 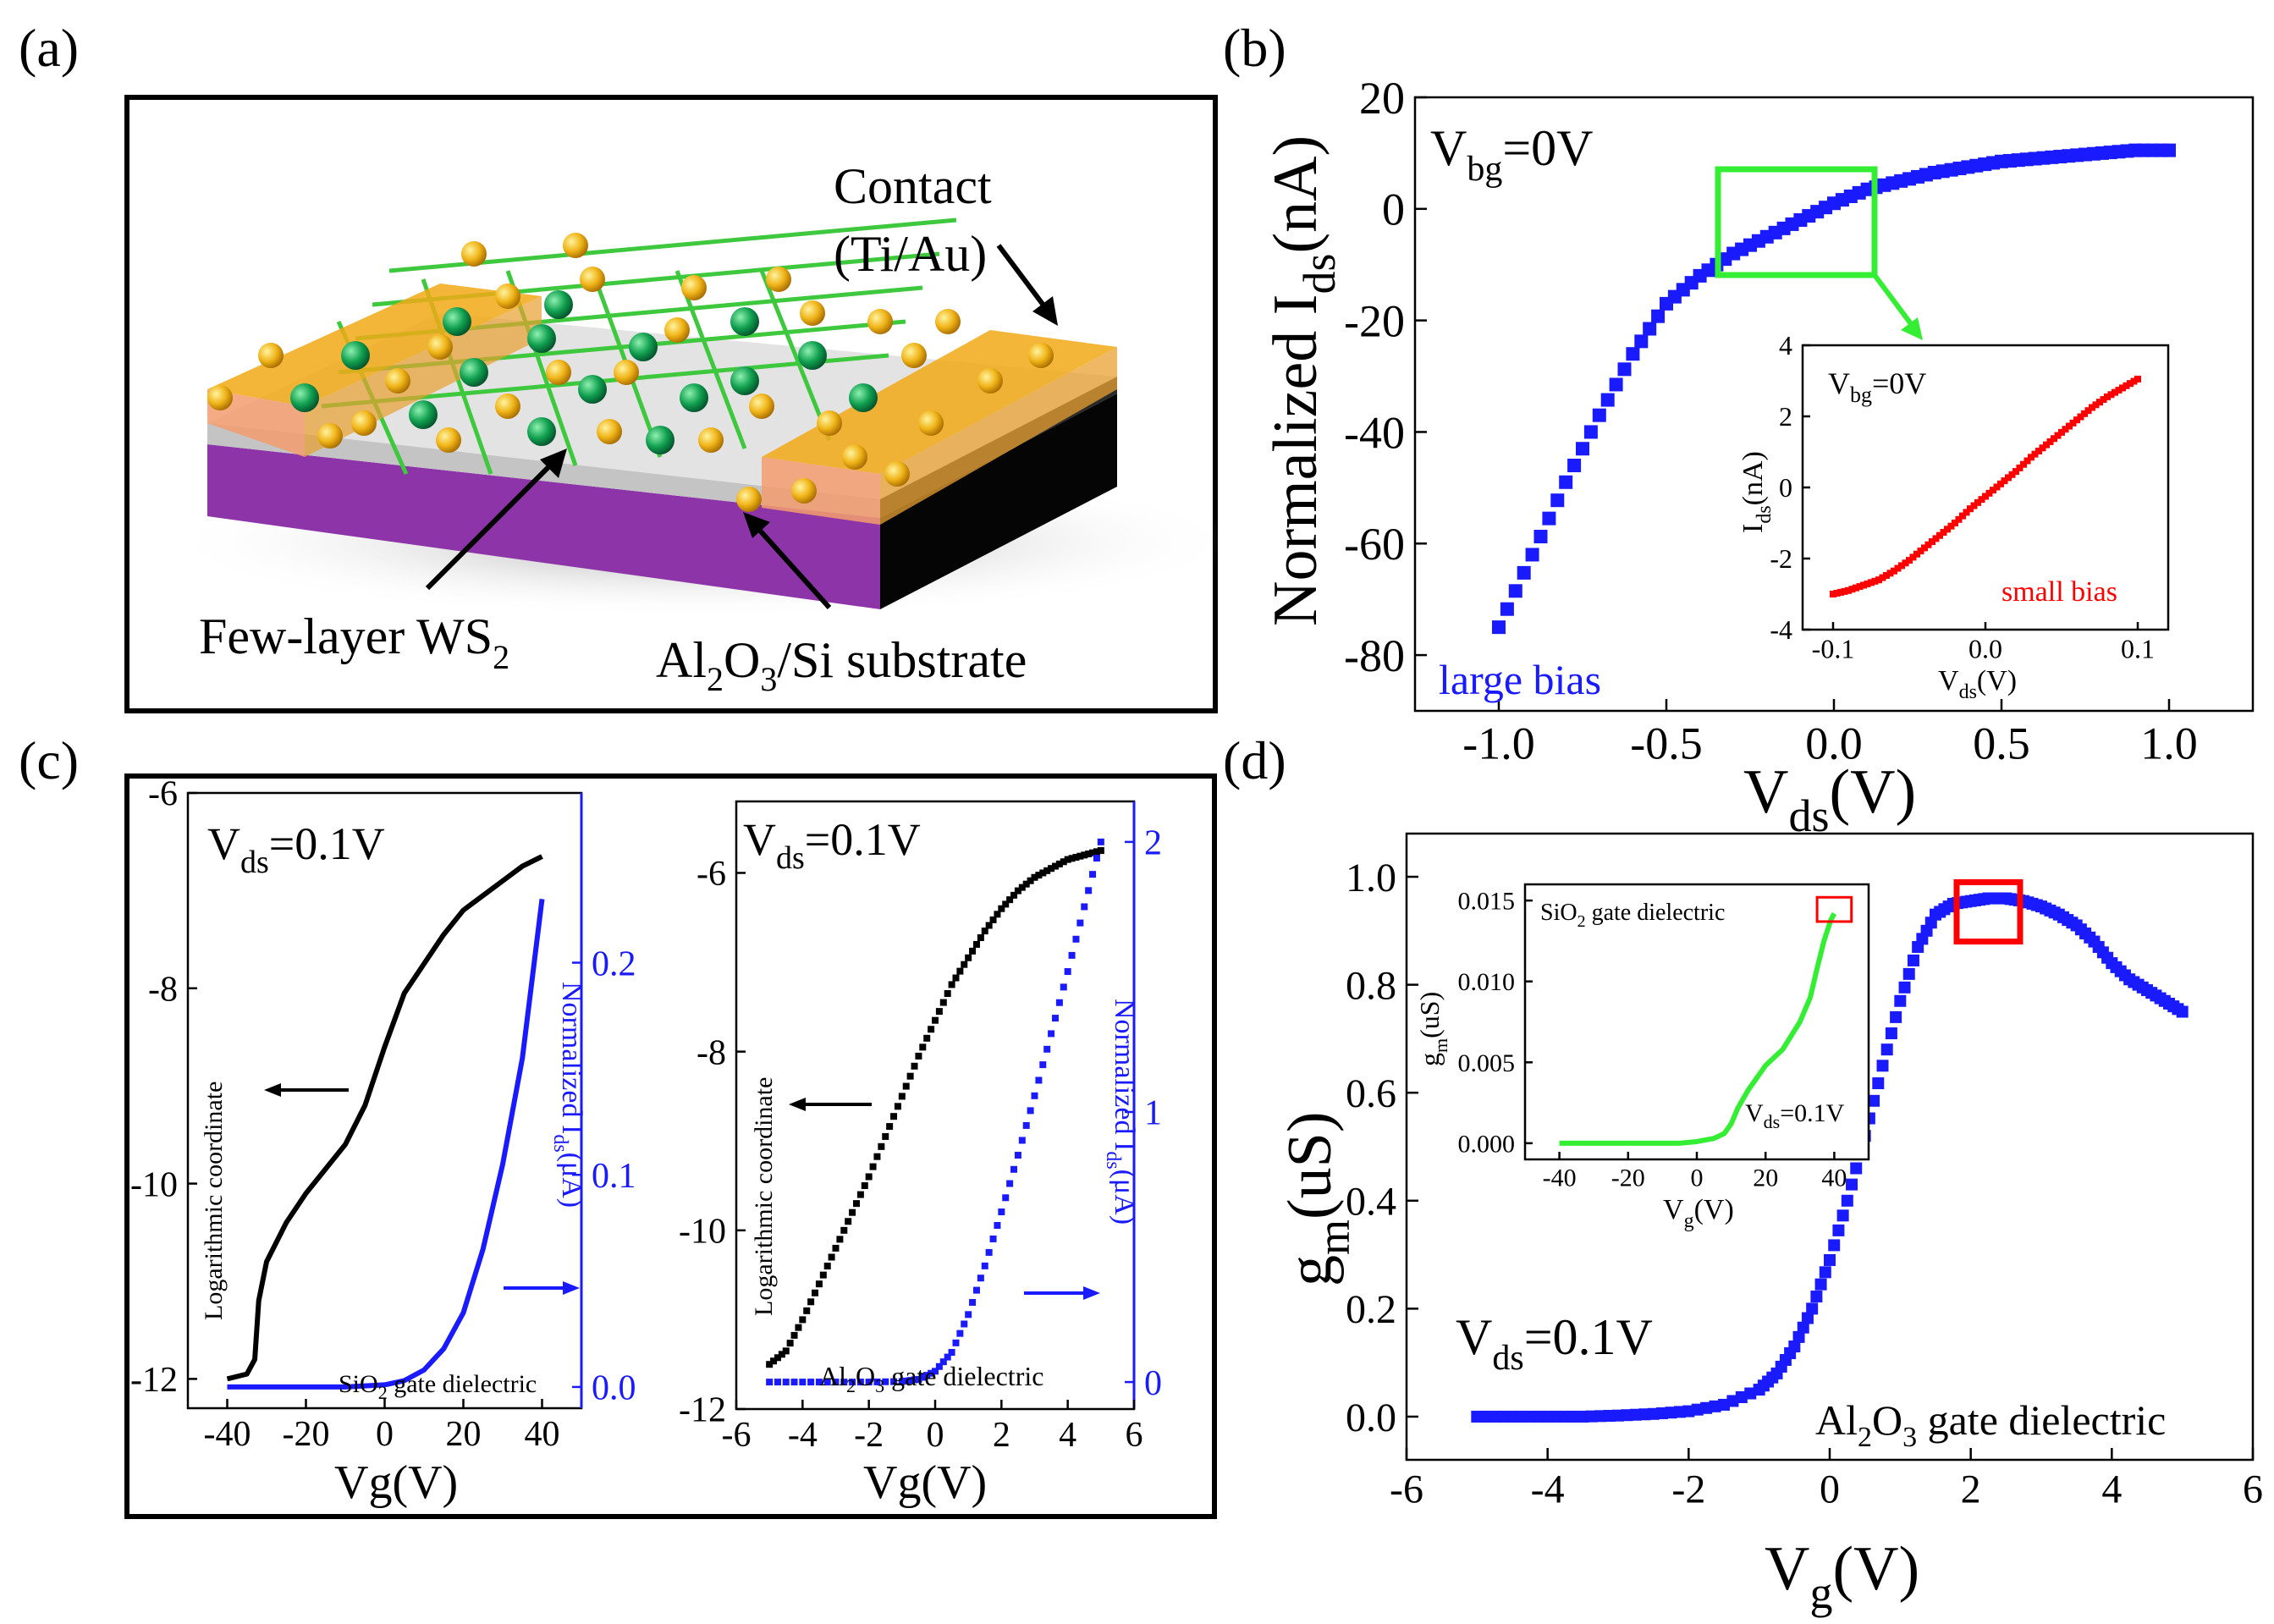 What do you see at coordinates (630, 373) in the screenshot?
I see `ws2-atoms` at bounding box center [630, 373].